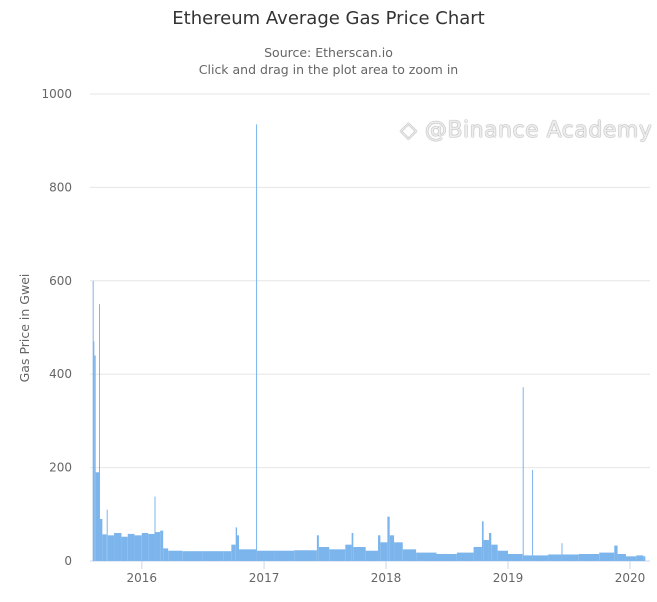 This screenshot has width=657, height=602. I want to click on y-tick-label: 800, so click(60, 187).